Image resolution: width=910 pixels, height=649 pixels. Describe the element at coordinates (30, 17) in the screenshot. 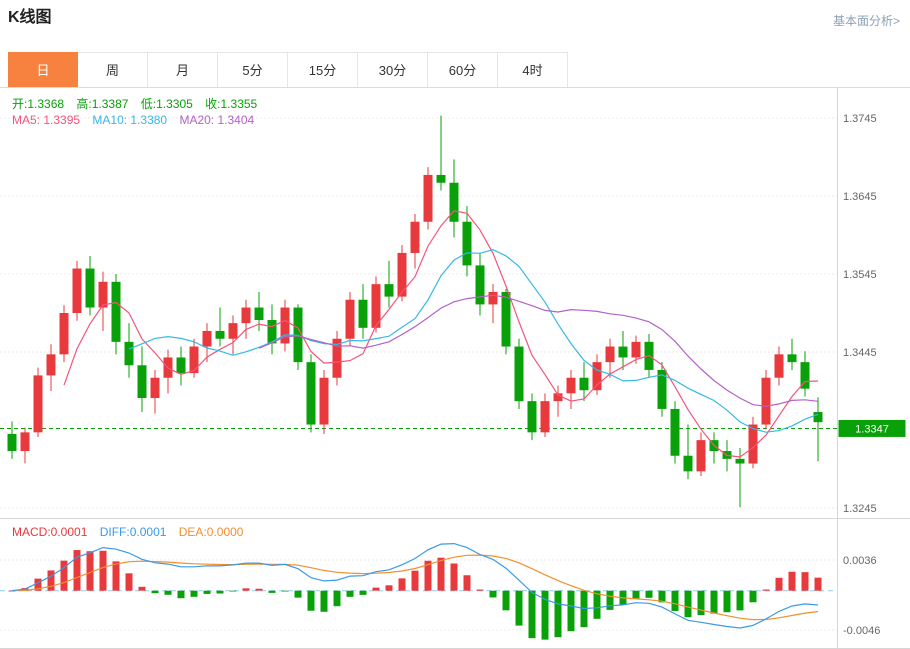

I see `page-title: K线图` at that location.